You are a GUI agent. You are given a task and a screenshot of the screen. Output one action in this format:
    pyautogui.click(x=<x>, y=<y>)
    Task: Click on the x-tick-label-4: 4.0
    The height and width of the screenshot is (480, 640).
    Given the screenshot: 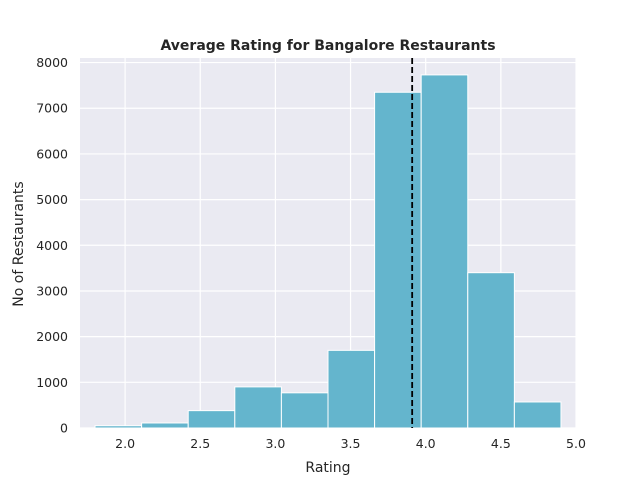 What is the action you would take?
    pyautogui.click(x=426, y=443)
    